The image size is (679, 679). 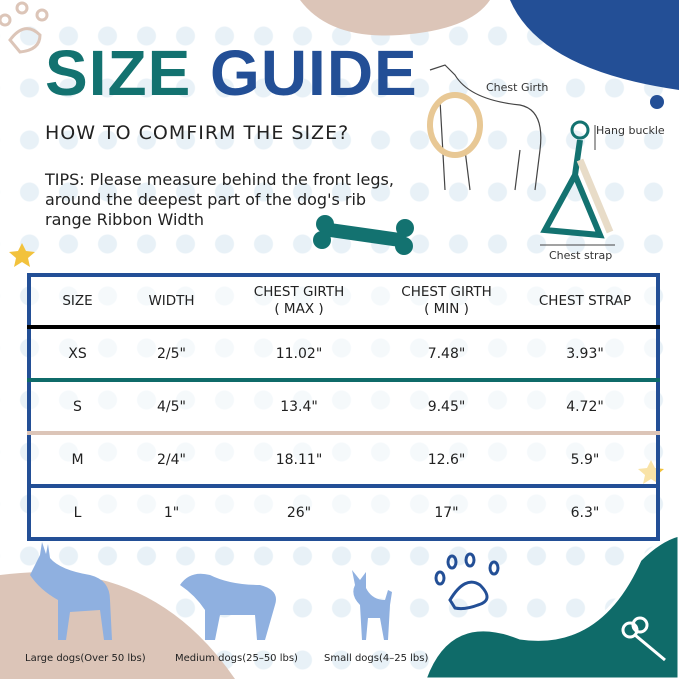 I want to click on cell: 17", so click(x=446, y=512).